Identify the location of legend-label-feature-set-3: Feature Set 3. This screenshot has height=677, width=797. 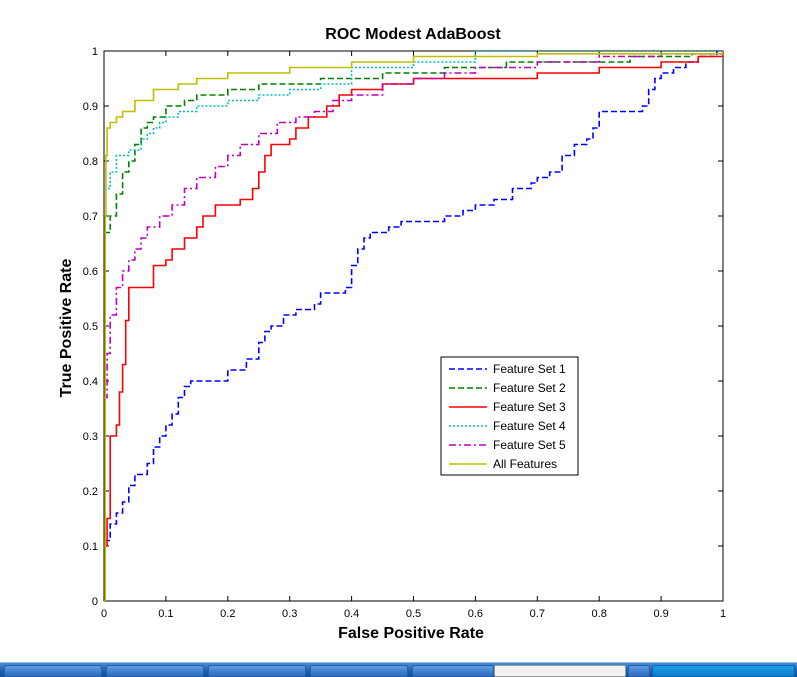
(529, 407).